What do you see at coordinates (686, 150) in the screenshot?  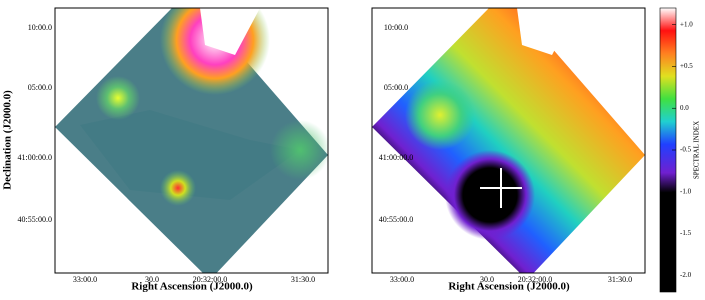 I see `colorbar-tick-label: -0.5` at bounding box center [686, 150].